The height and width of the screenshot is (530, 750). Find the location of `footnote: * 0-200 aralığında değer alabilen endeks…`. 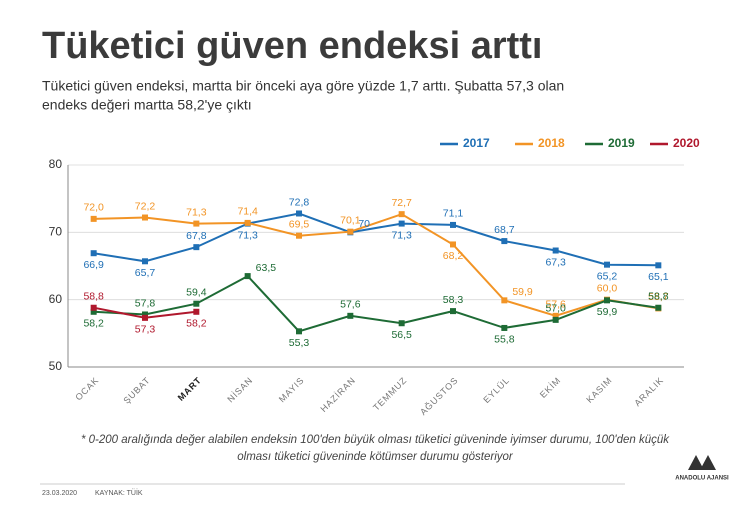

footnote: * 0-200 aralığında değer alabilen endeks… is located at coordinates (375, 440).